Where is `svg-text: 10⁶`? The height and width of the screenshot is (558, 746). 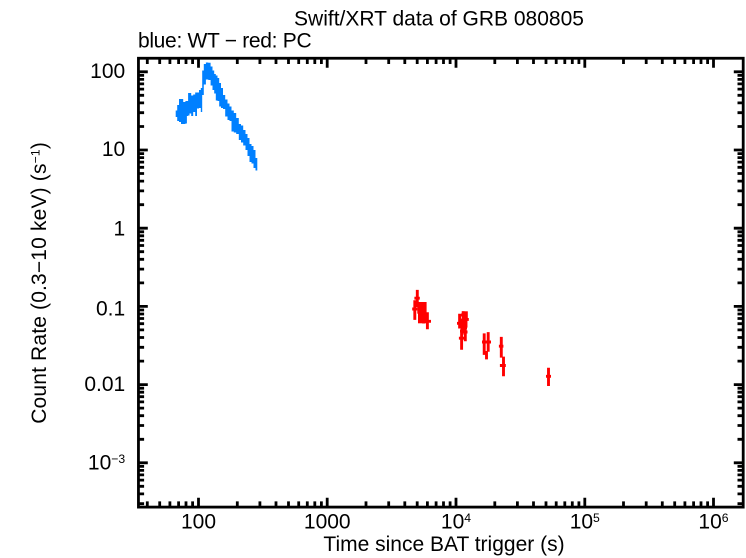 svg-text: 10⁶ is located at coordinates (713, 522).